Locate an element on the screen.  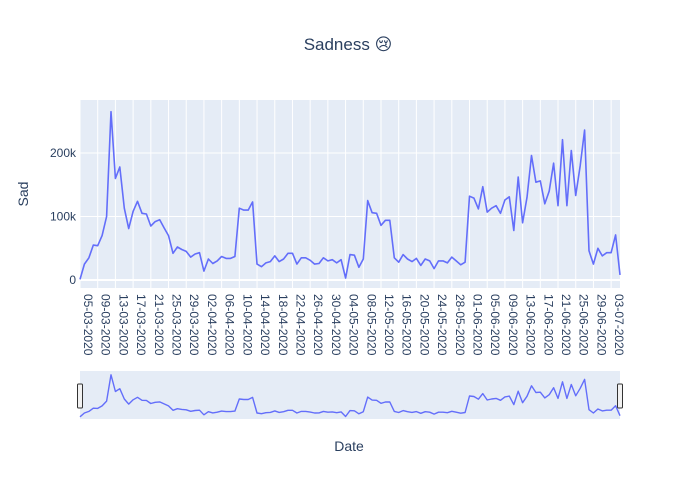
x-tick-label: 29-03-2020 is located at coordinates (194, 325).